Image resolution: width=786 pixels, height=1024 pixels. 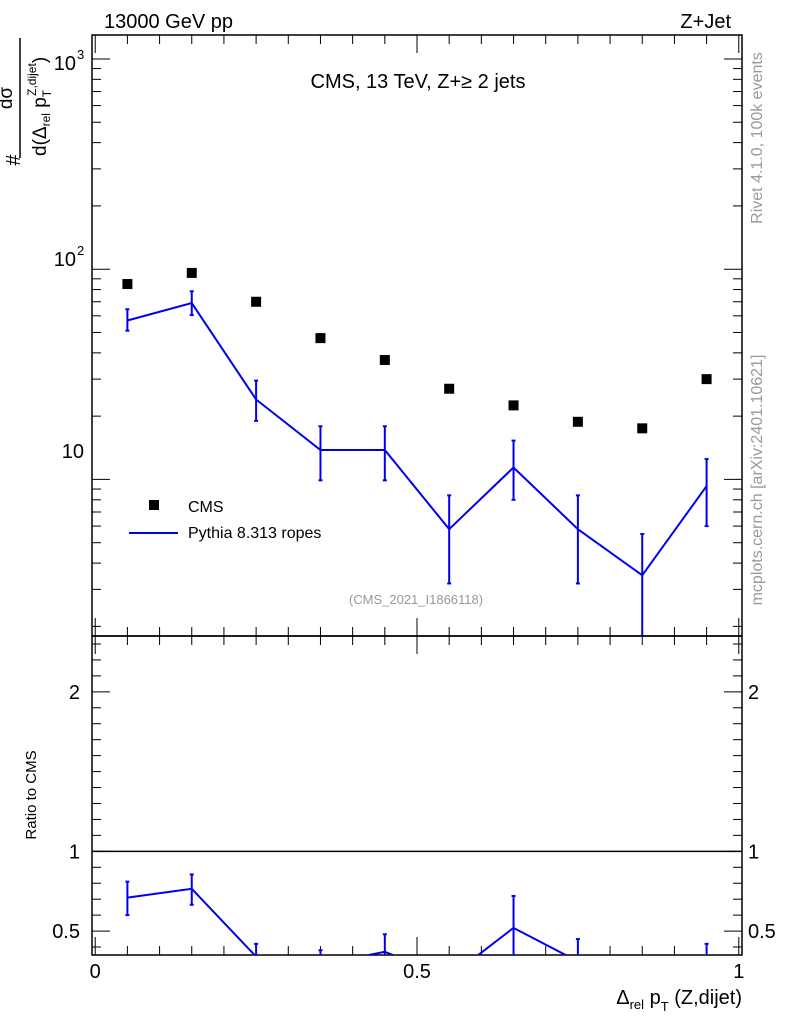 I want to click on xlabel-rest: (Z,dijet), so click(x=705, y=998).